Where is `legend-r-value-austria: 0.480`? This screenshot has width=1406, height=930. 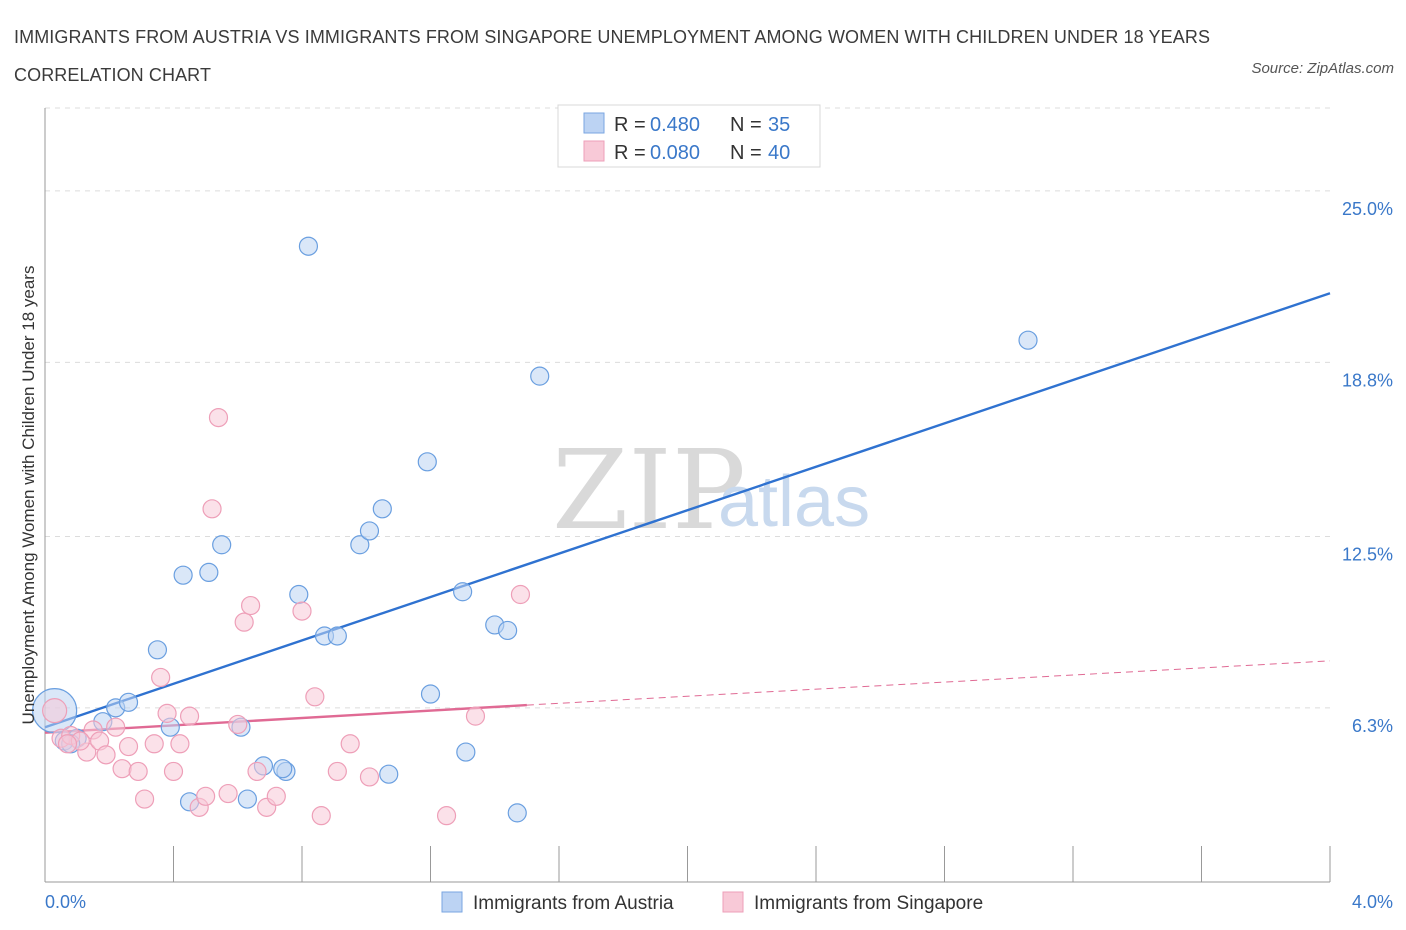
legend-r-value-austria: 0.480 is located at coordinates (675, 125).